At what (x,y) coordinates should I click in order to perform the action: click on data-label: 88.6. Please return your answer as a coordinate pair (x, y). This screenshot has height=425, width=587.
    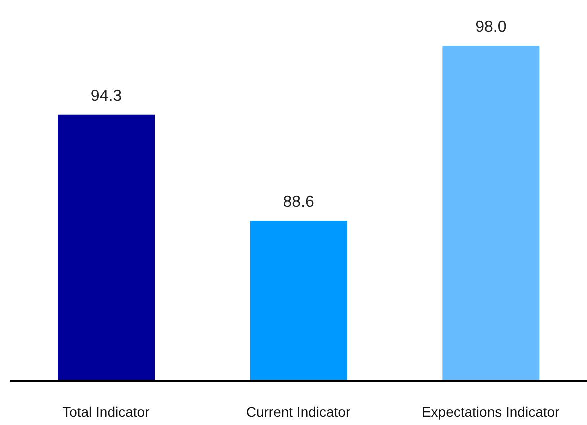
    Looking at the image, I should click on (299, 202).